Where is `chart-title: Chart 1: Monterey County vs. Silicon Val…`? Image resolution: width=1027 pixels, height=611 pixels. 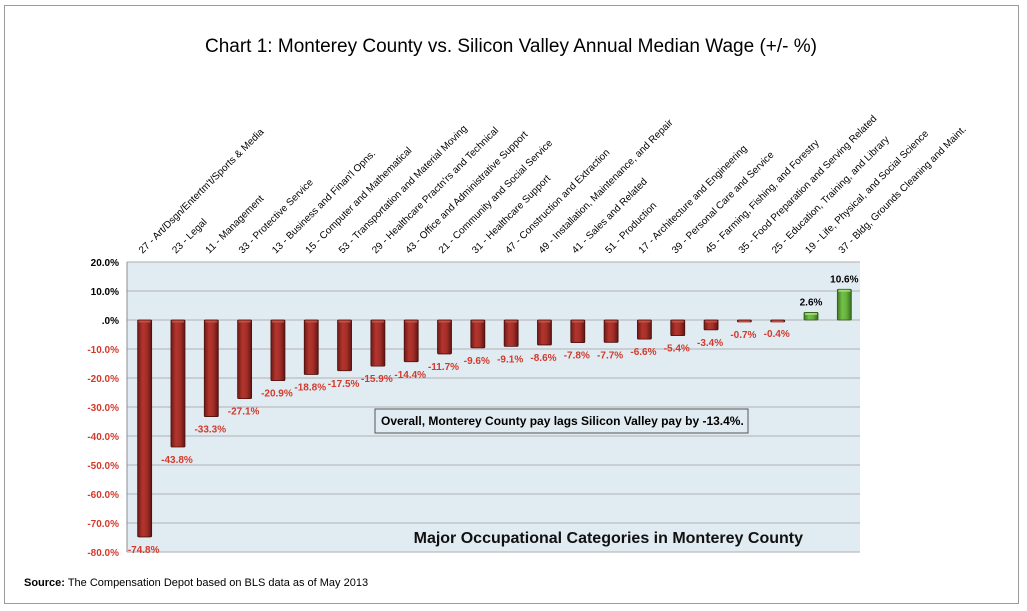 chart-title: Chart 1: Monterey County vs. Silicon Val… is located at coordinates (511, 46).